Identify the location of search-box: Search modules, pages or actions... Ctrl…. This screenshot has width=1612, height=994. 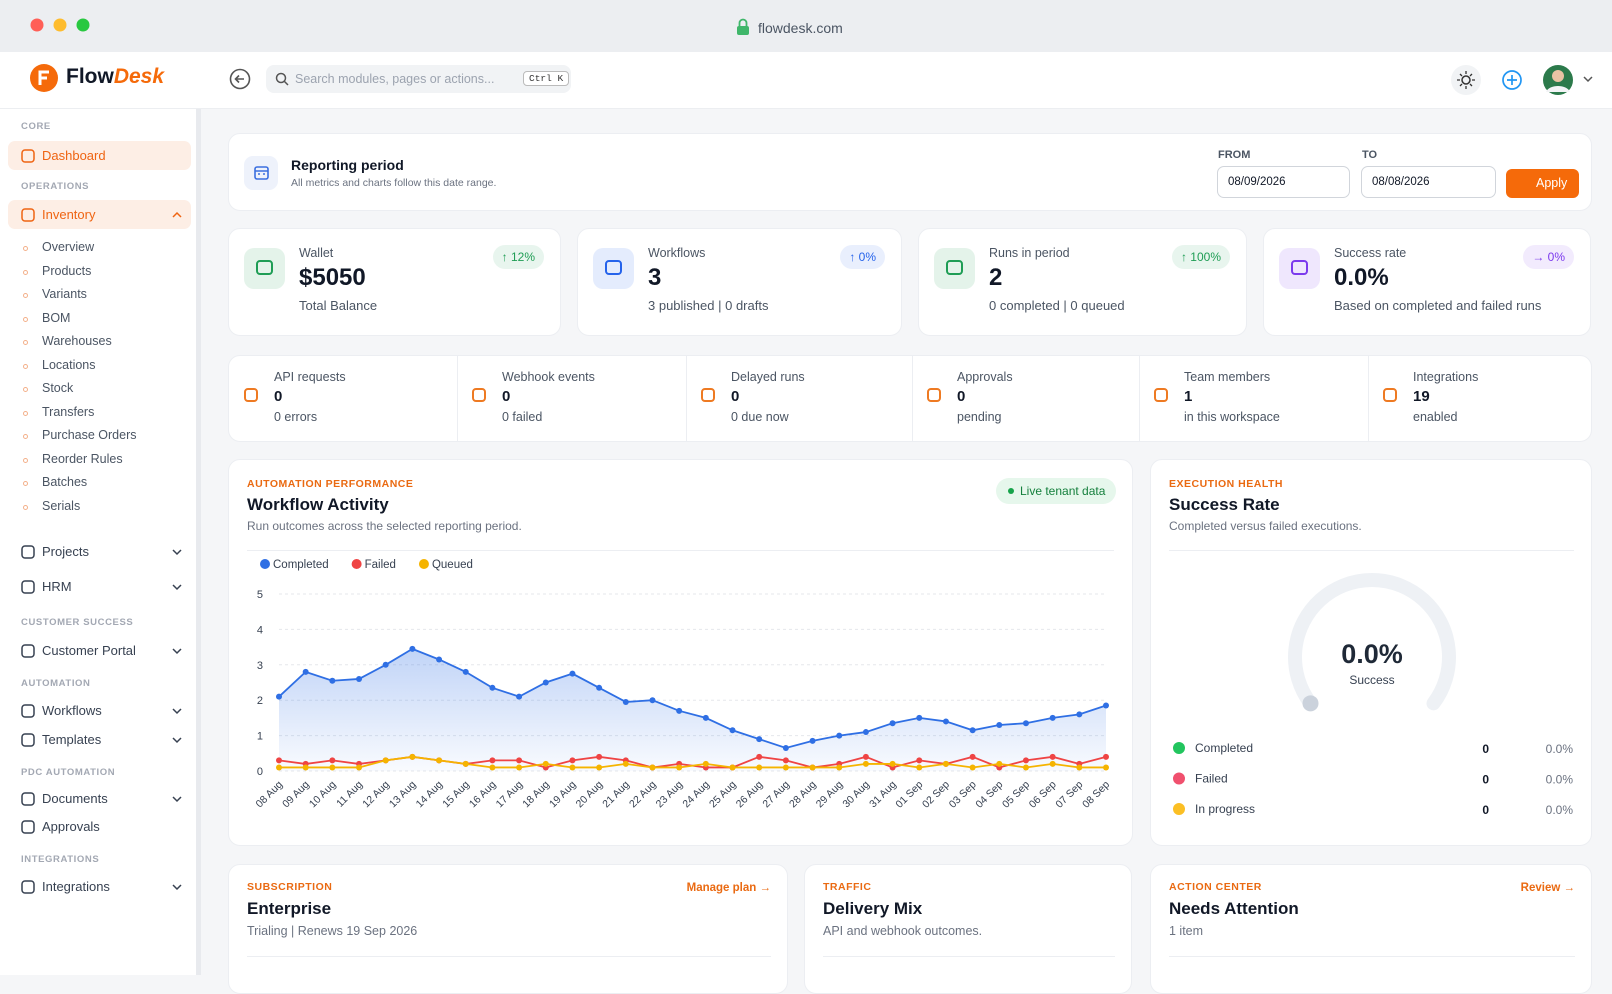
(418, 79).